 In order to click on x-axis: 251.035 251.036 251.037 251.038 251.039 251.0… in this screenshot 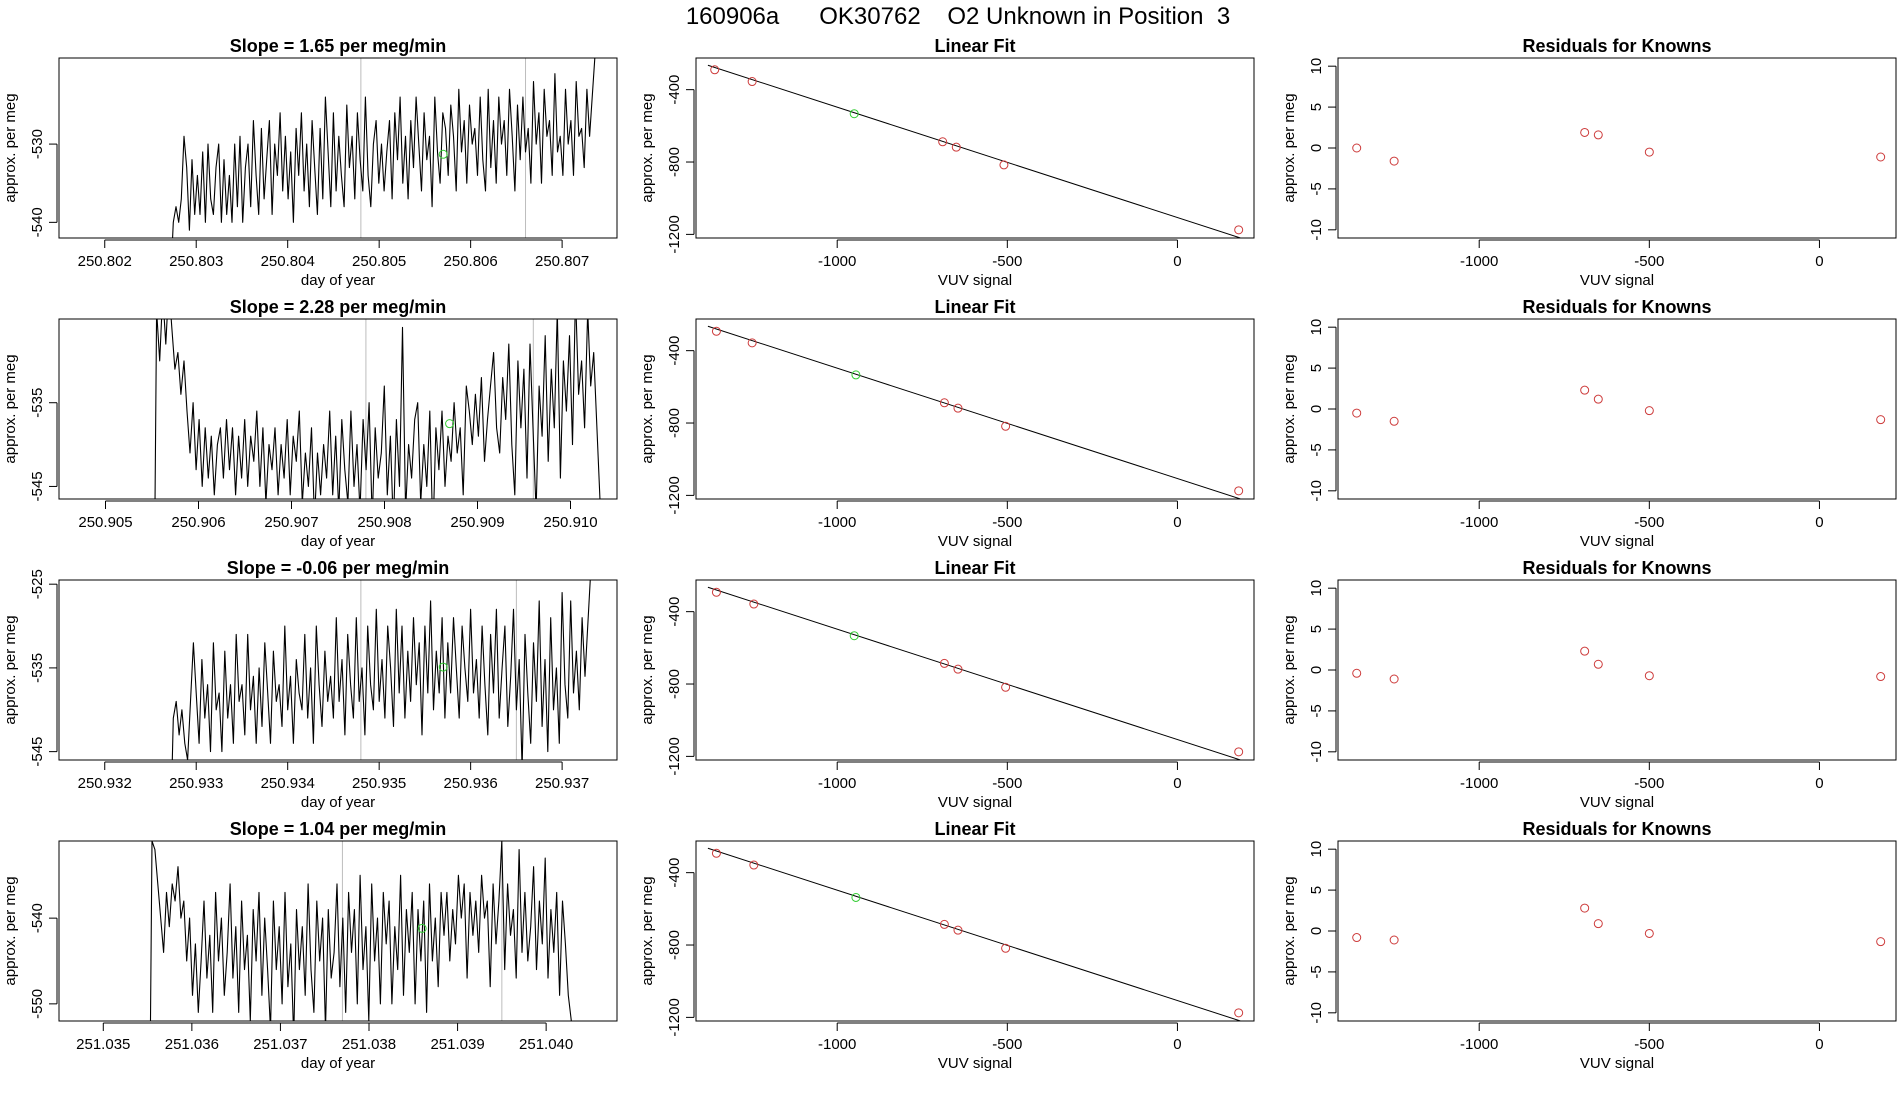, I will do `click(324, 1047)`.